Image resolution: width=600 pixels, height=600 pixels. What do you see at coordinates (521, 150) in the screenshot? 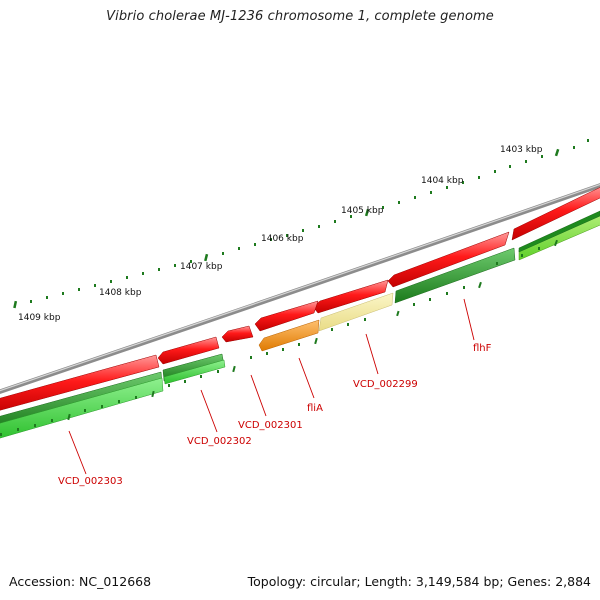
I see `kbp-label-1403: 1403 kbp` at bounding box center [521, 150].